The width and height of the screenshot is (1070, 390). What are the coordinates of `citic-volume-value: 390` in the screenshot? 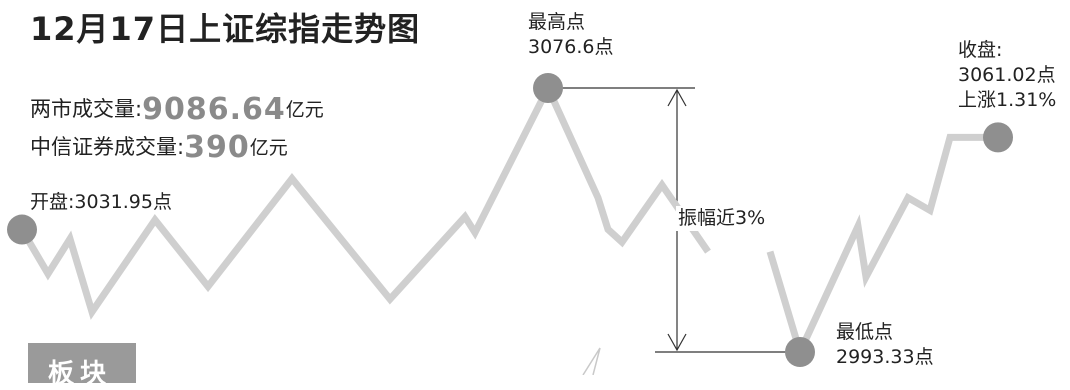 It's located at (217, 147).